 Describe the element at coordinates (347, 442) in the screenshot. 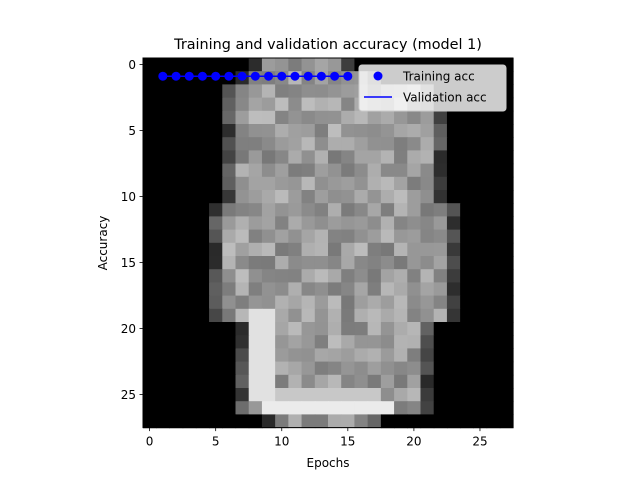

I see `x-tick-label: 15` at that location.